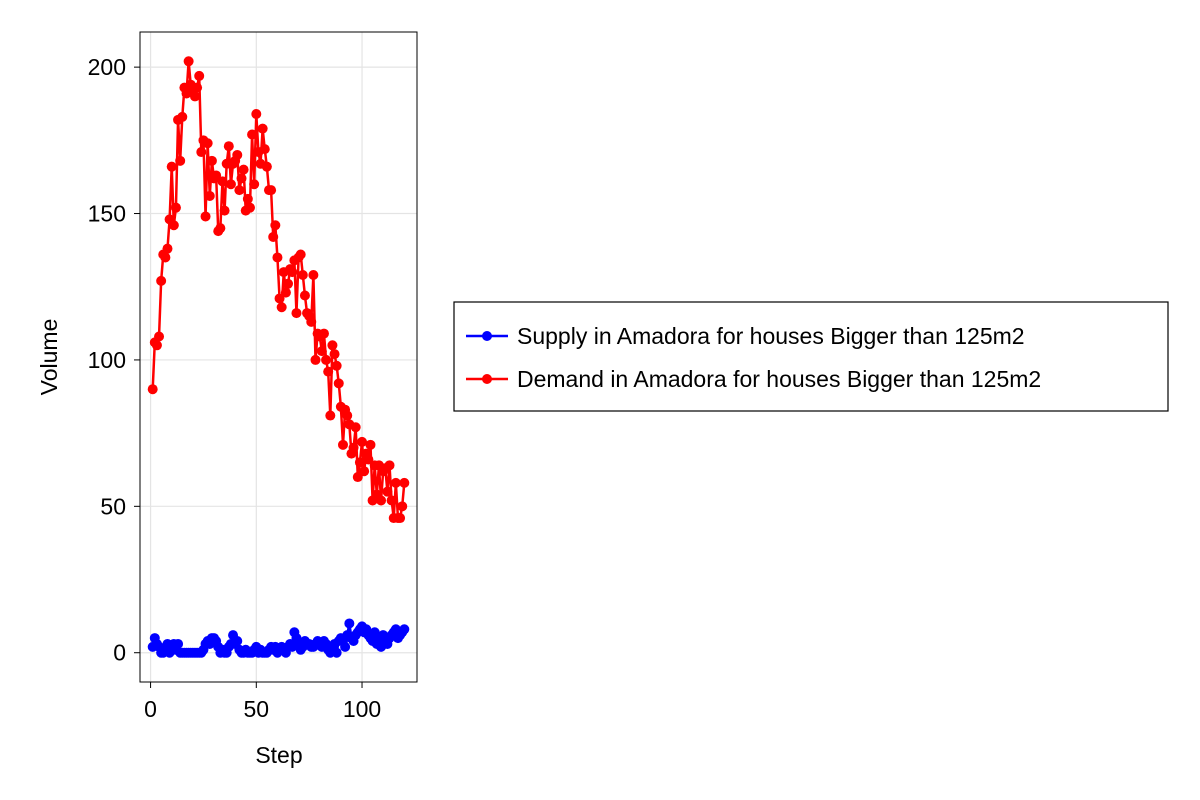  I want to click on legend-box, so click(811, 356).